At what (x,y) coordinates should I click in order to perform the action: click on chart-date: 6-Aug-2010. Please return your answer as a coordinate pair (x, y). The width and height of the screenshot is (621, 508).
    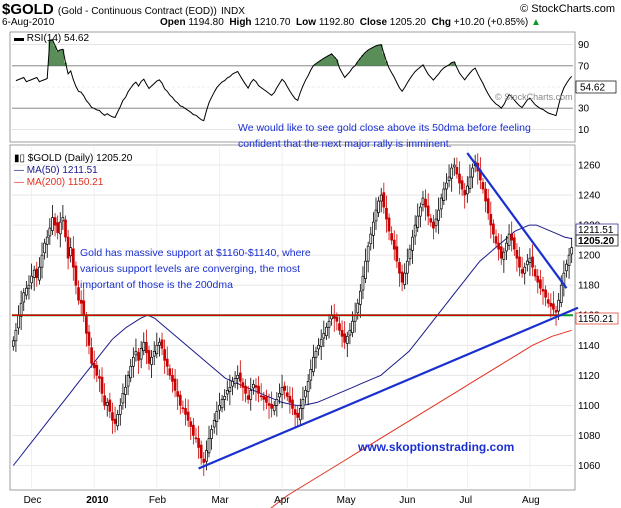
    Looking at the image, I should click on (28, 22).